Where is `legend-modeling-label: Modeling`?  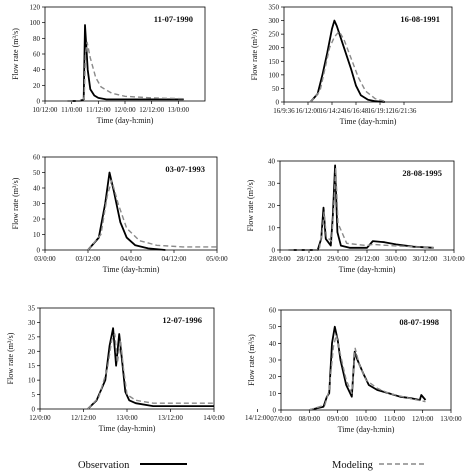
legend-modeling-label: Modeling is located at coordinates (353, 465).